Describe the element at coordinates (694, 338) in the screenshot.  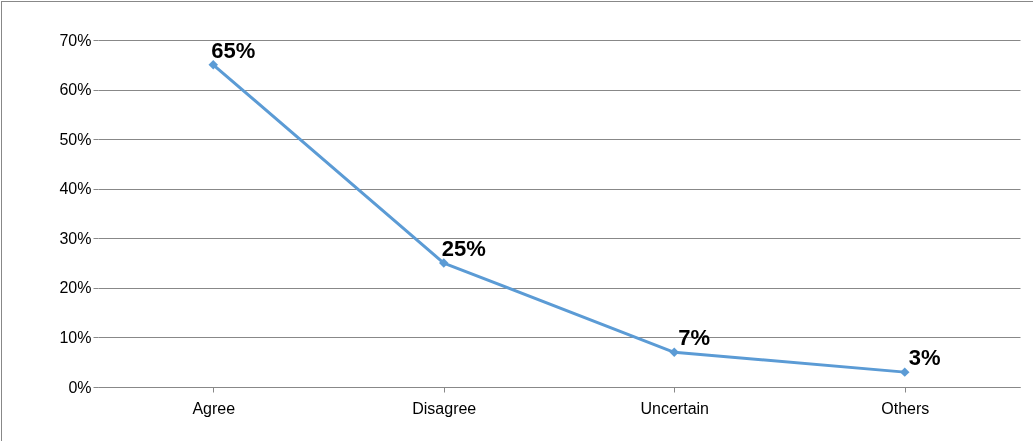
I see `data-label: 7%` at that location.